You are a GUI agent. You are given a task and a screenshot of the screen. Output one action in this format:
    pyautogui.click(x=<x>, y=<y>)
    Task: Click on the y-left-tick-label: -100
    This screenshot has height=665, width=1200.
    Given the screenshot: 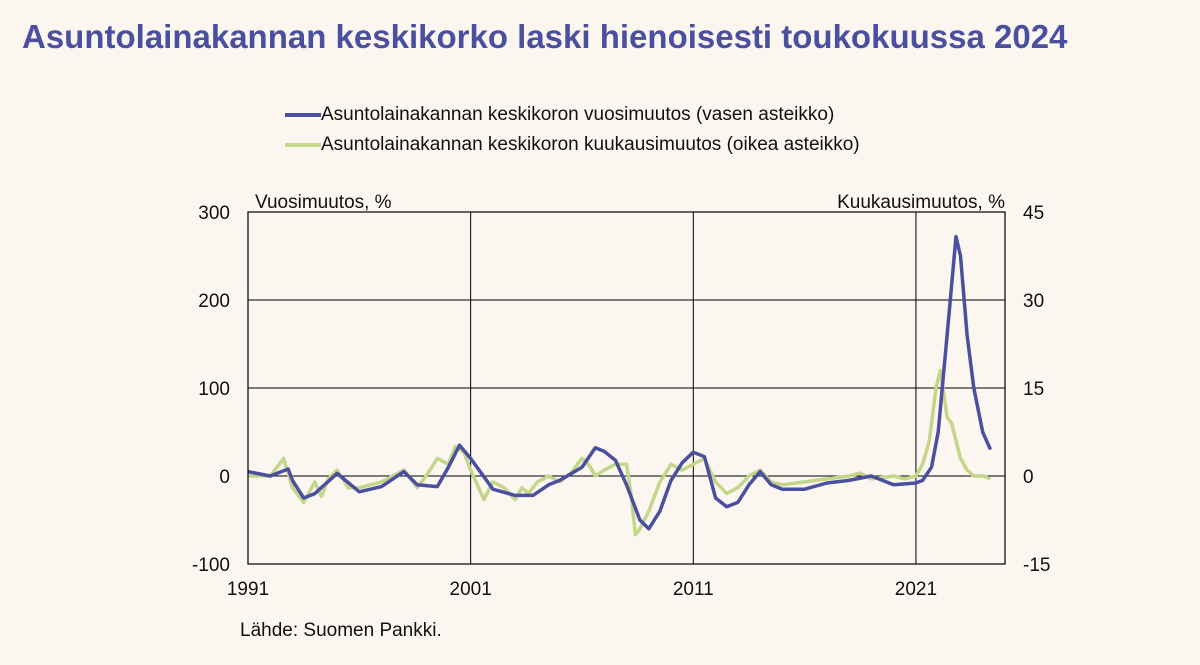 What is the action you would take?
    pyautogui.click(x=211, y=565)
    